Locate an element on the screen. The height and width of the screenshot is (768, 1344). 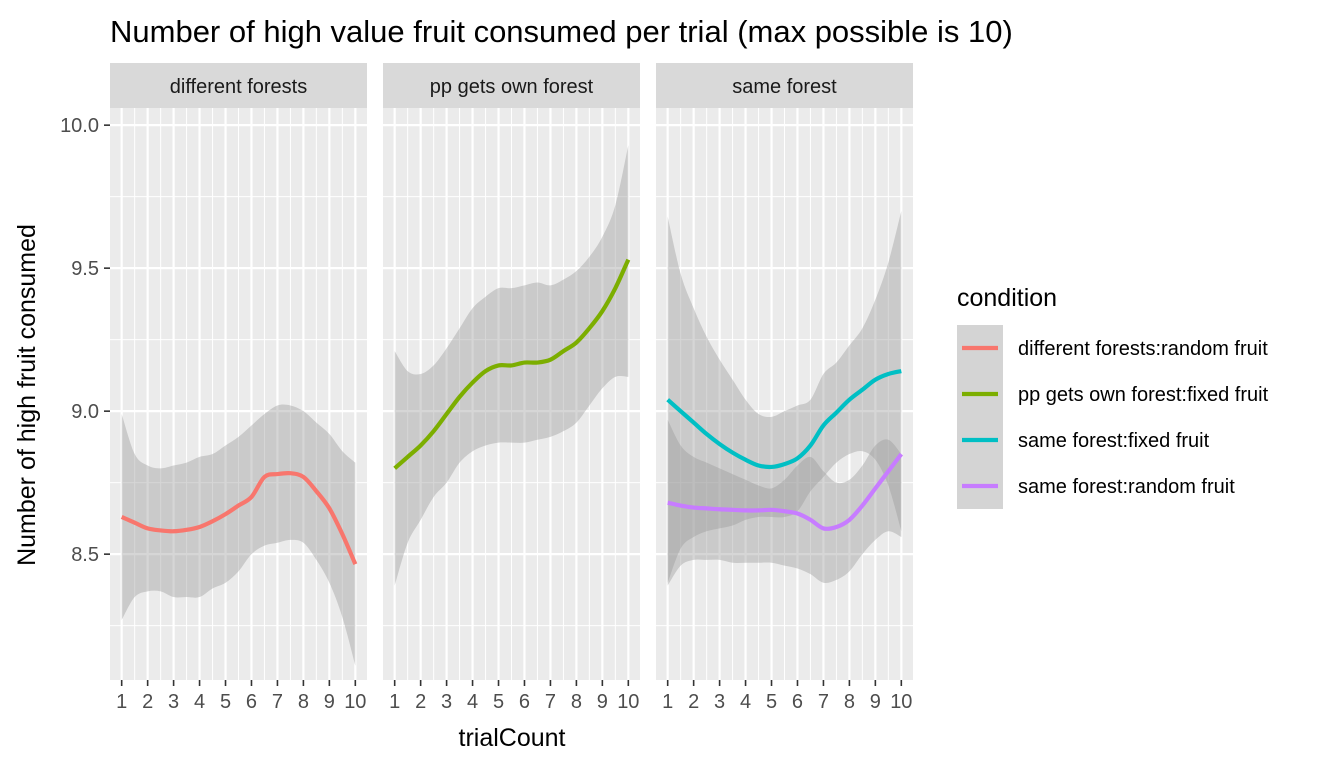
legend-title: condition is located at coordinates (1007, 298).